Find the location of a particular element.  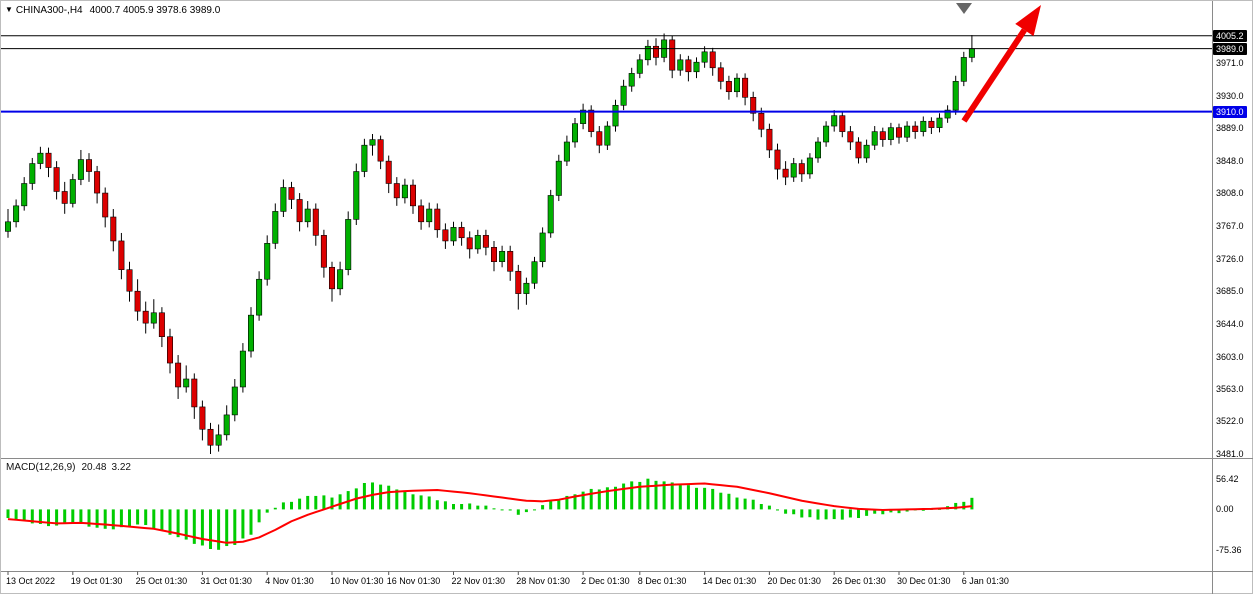

price-axis-label: 3726.0 is located at coordinates (1230, 258).